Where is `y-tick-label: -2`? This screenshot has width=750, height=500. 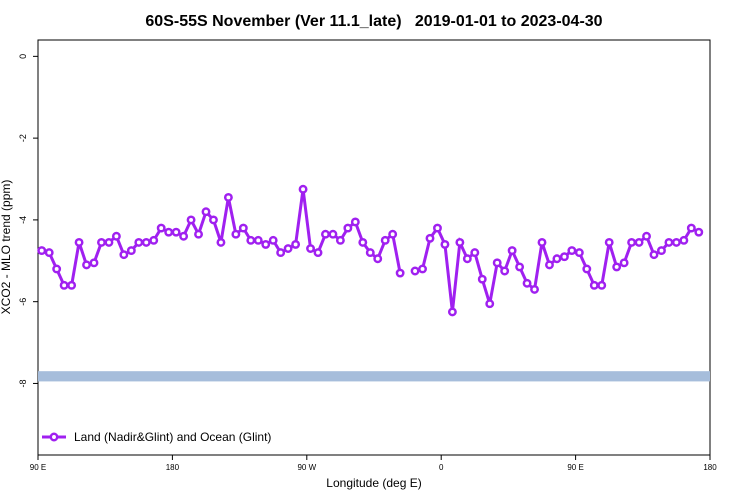
y-tick-label: -2 is located at coordinates (23, 138).